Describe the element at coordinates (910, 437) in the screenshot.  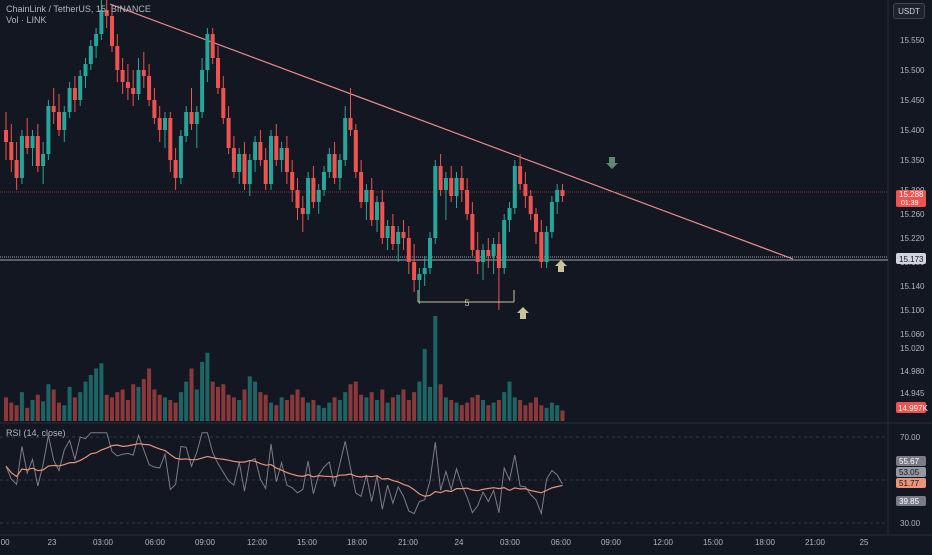
I see `rsi-tick-label: 70.00` at that location.